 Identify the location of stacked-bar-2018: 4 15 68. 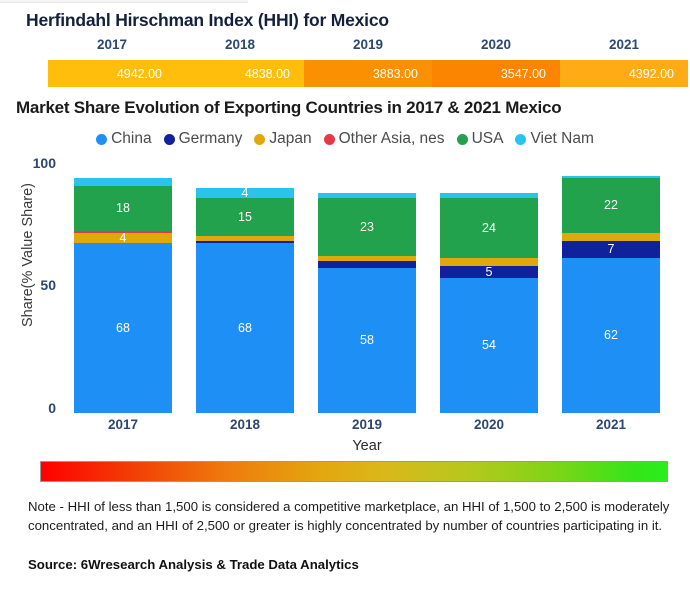
(245, 288).